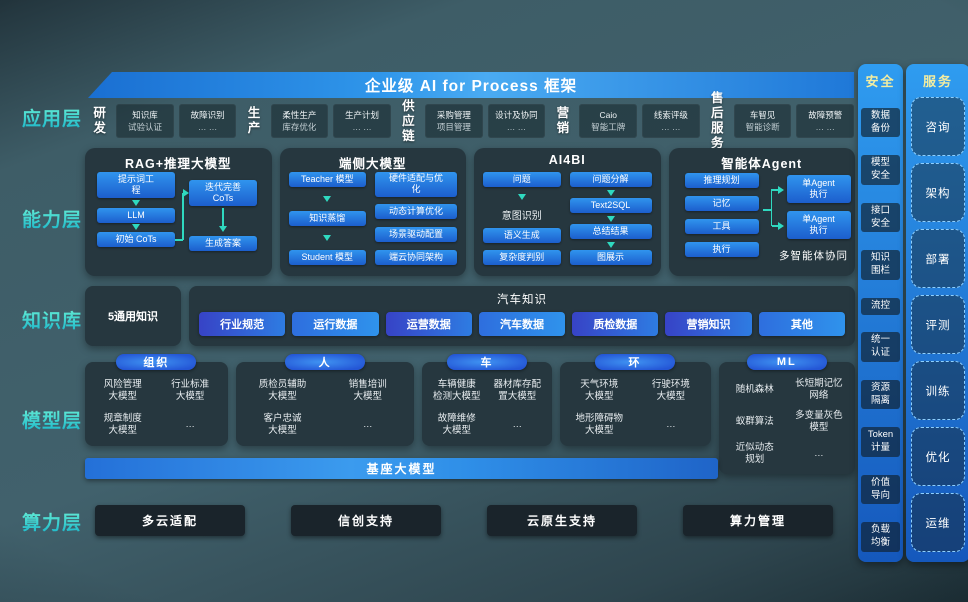 The image size is (968, 602). Describe the element at coordinates (615, 324) in the screenshot. I see `knowledge-pill: 质检数据` at that location.